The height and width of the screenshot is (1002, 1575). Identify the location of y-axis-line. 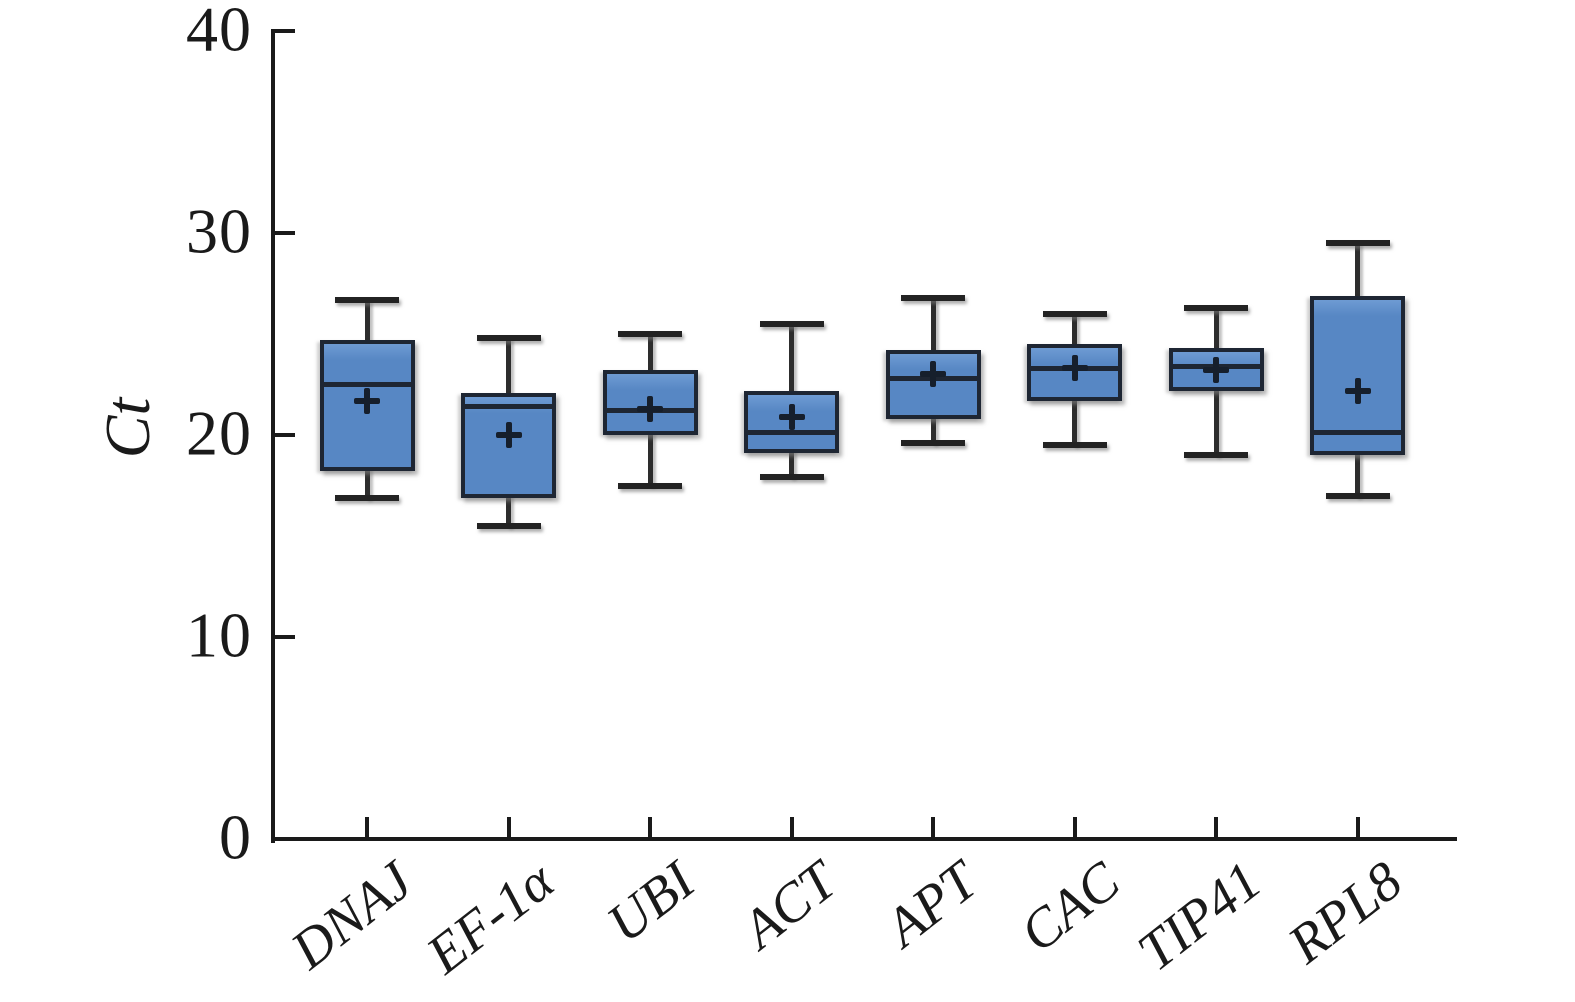
(273, 436).